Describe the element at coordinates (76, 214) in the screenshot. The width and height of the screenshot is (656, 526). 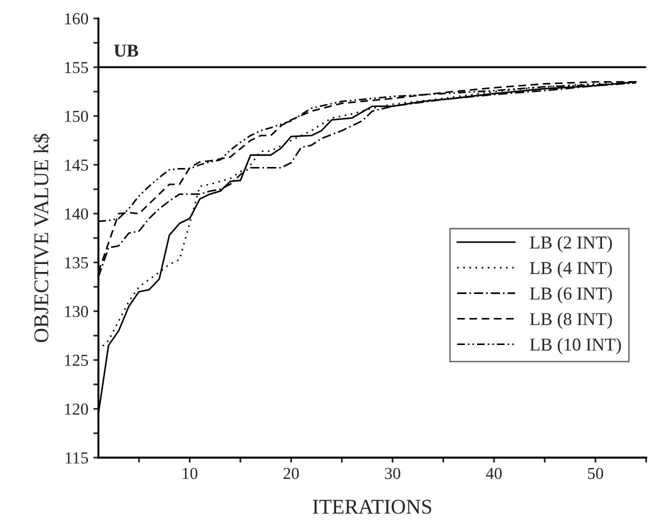
I see `y-tick-label: 140` at that location.